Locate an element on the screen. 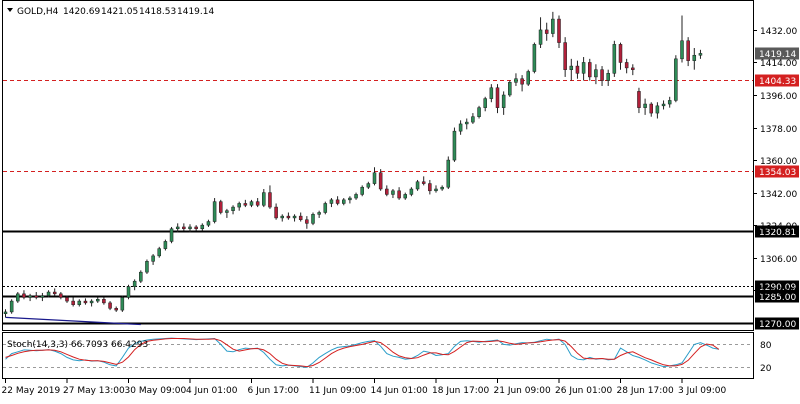 The width and height of the screenshot is (800, 404). x-tick-label: 6 Jun 17:00 is located at coordinates (274, 391).